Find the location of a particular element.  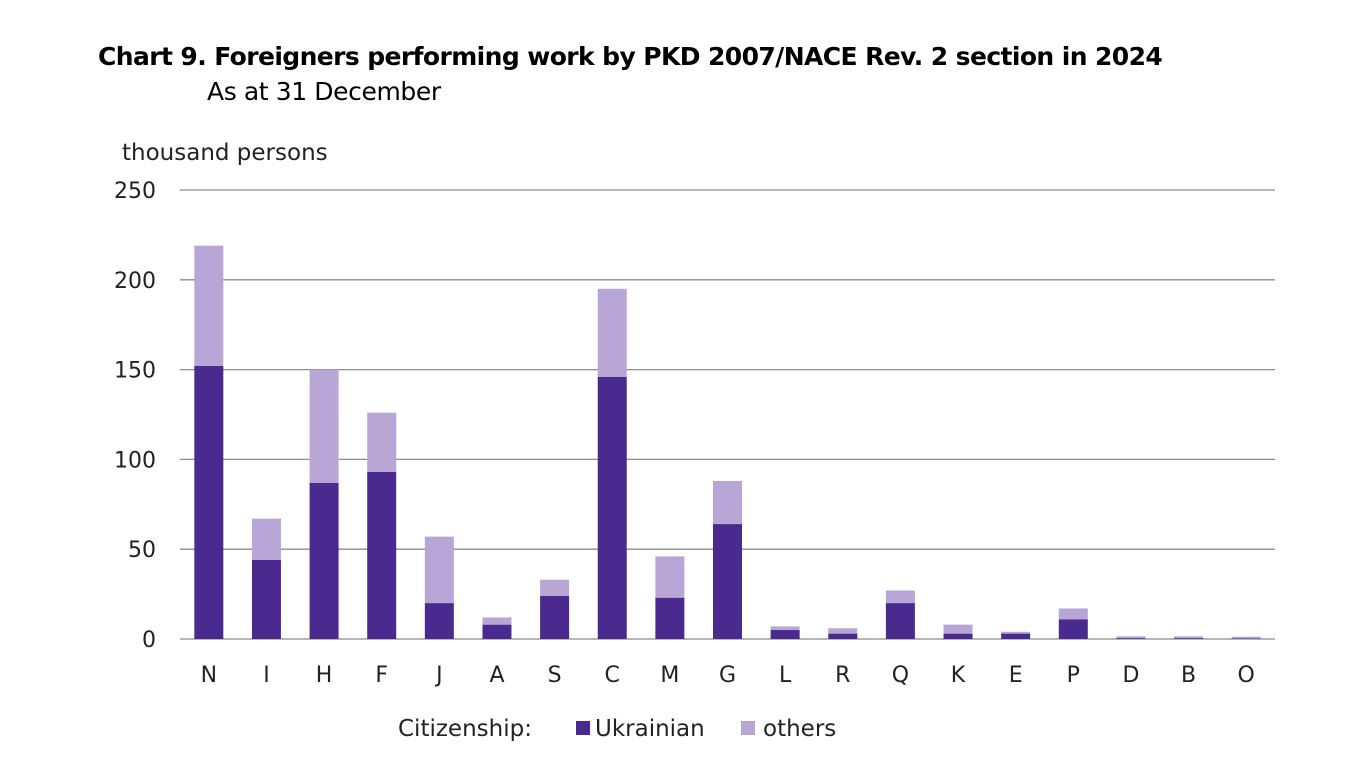

y-tick-label: 150 is located at coordinates (135, 371).